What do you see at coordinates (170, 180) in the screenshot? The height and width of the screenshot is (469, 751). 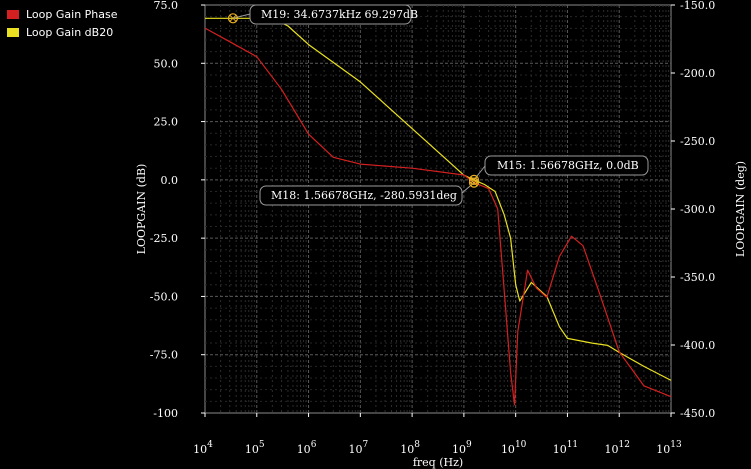 I see `y-left-tick-label: 0.0` at bounding box center [170, 180].